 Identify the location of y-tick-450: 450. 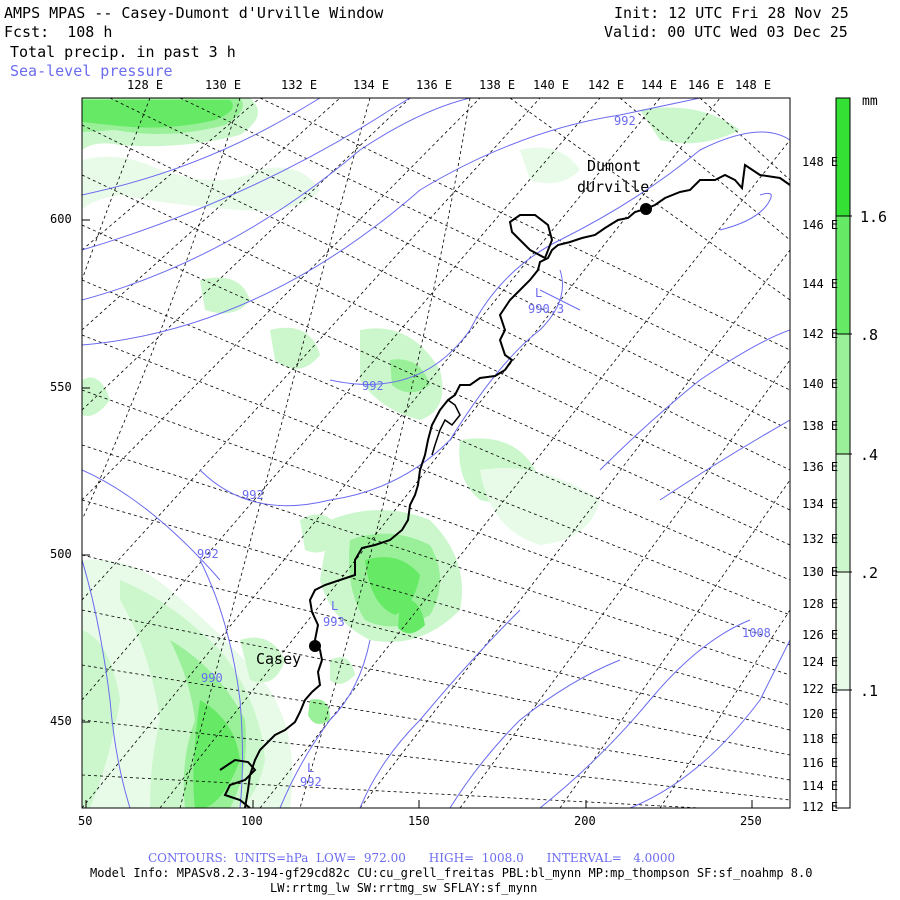
(61, 721).